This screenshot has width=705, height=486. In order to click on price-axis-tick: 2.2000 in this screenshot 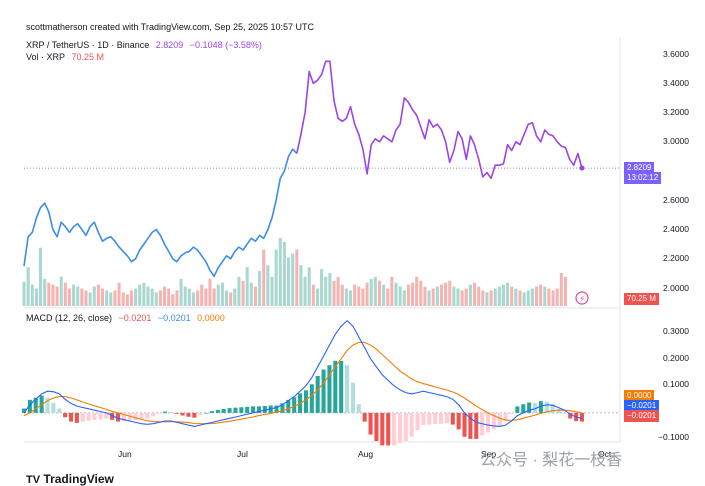, I will do `click(676, 258)`.